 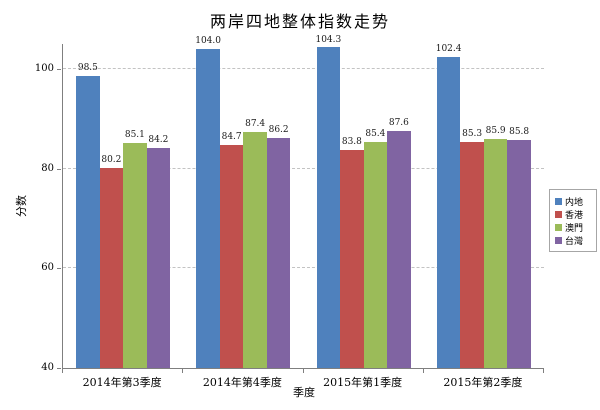 I want to click on bar-value-label: 87.4, so click(x=255, y=123).